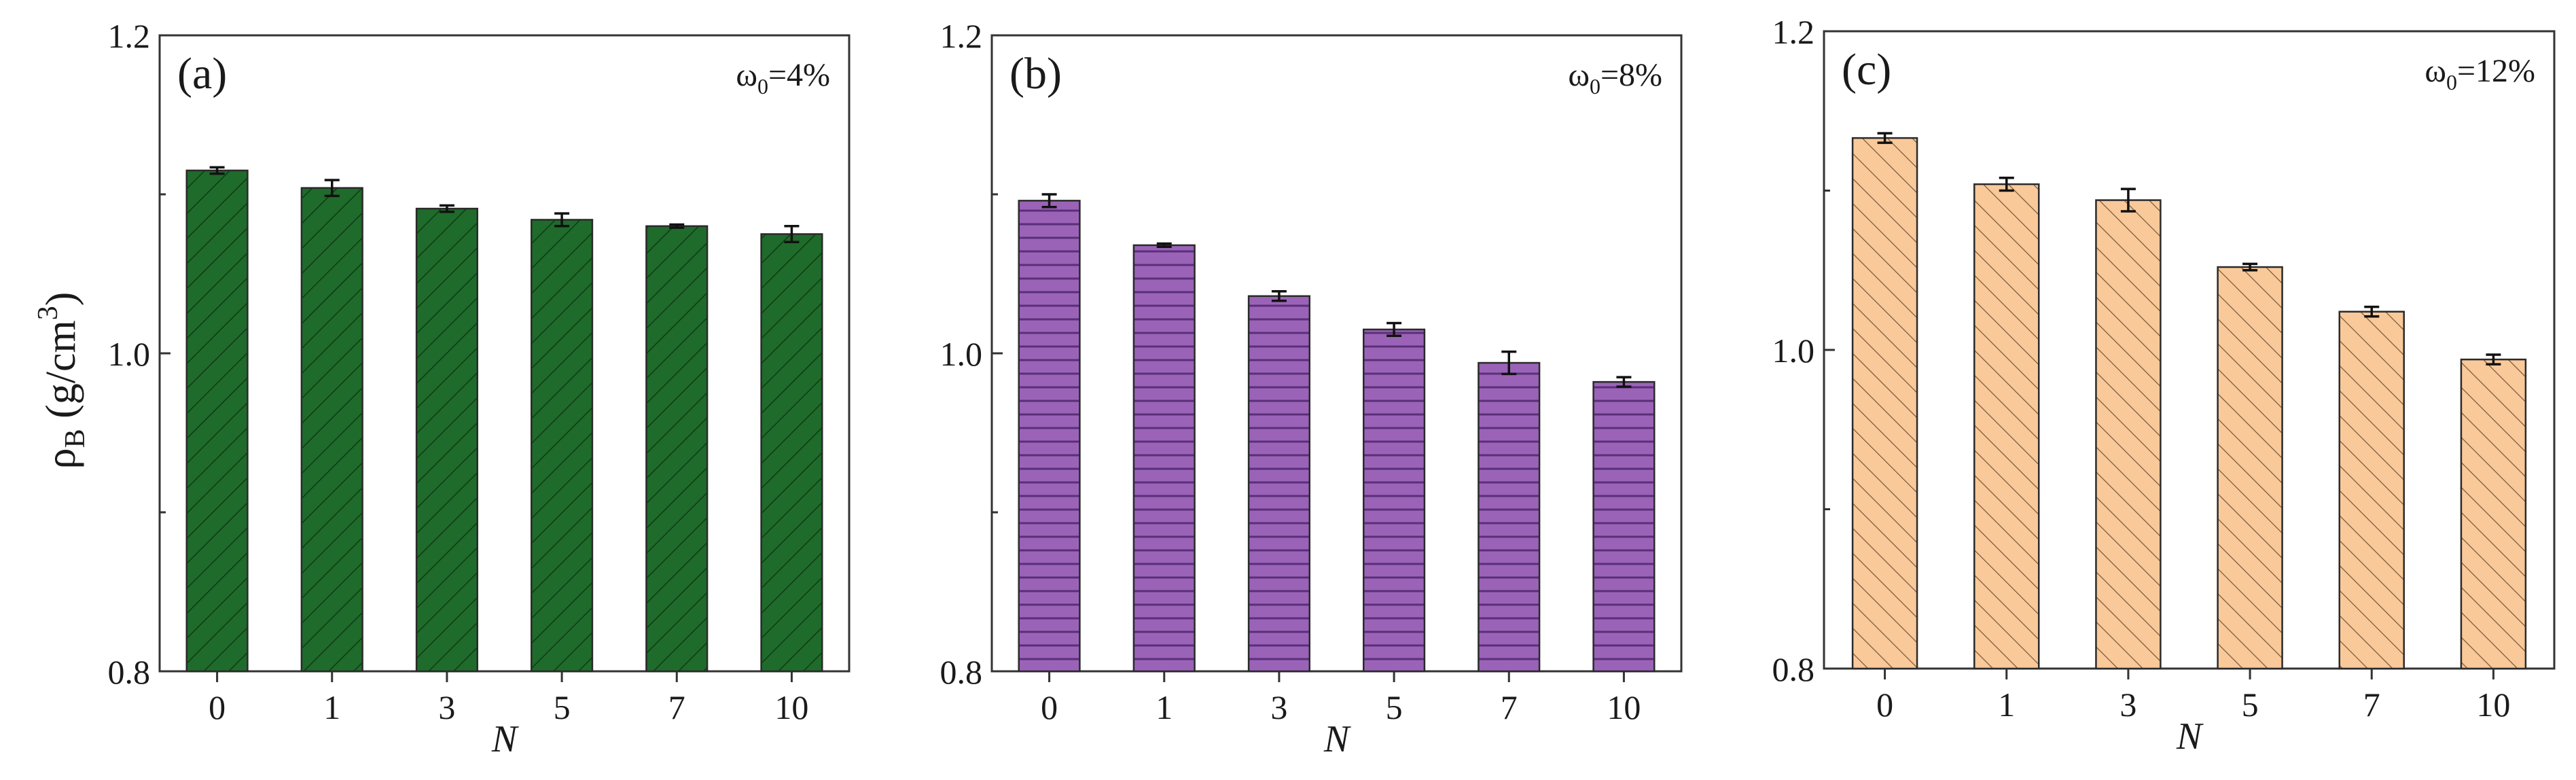  What do you see at coordinates (746, 75) in the screenshot?
I see `annotation-symbol-a: ω` at bounding box center [746, 75].